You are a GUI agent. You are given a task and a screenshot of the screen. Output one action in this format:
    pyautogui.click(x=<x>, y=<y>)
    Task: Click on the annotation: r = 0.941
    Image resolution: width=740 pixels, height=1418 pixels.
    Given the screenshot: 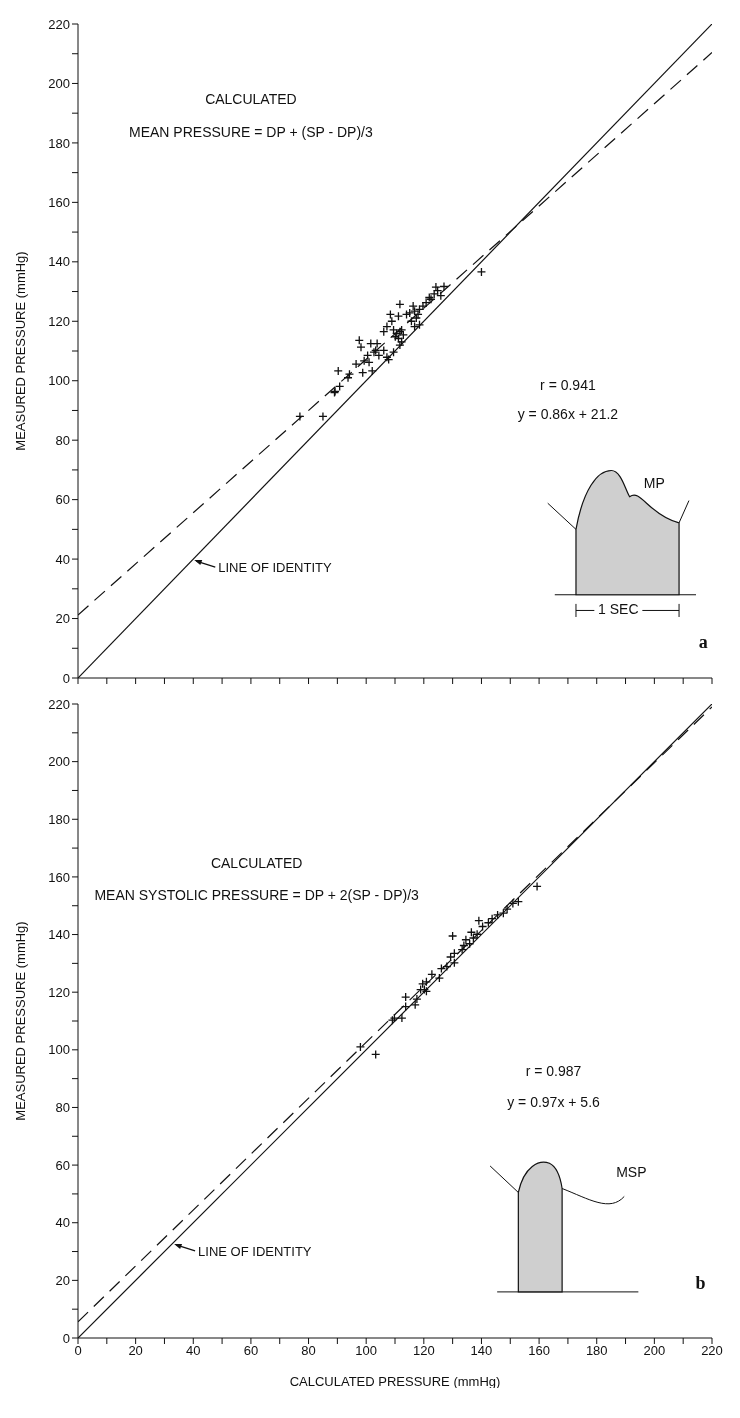 What is the action you would take?
    pyautogui.click(x=568, y=384)
    